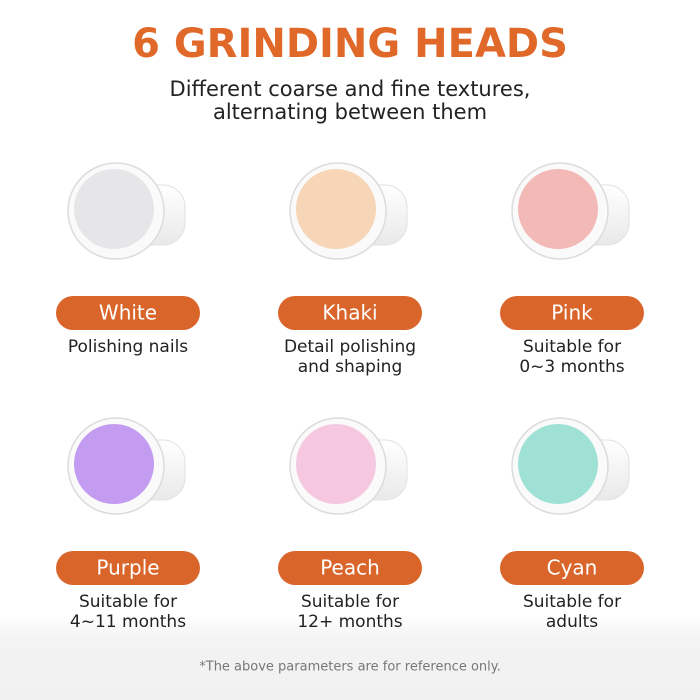 This screenshot has width=700, height=700. I want to click on description: 12+ months, so click(349, 622).